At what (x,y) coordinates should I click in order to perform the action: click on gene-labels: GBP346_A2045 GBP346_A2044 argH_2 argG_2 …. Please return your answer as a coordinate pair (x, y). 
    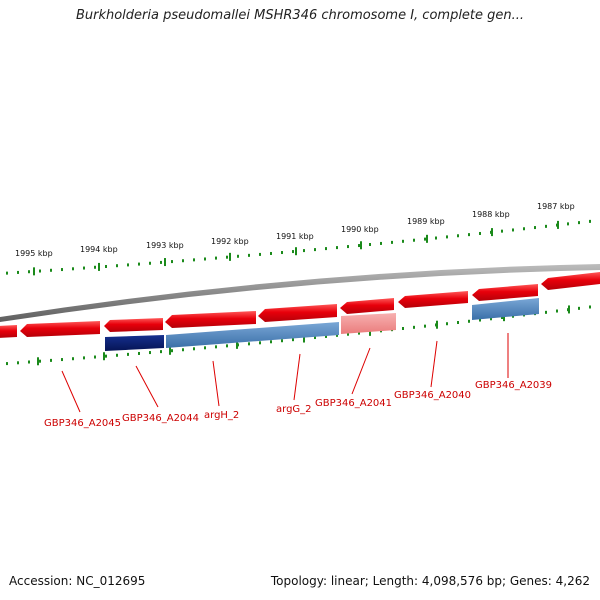
    Looking at the image, I should click on (298, 404).